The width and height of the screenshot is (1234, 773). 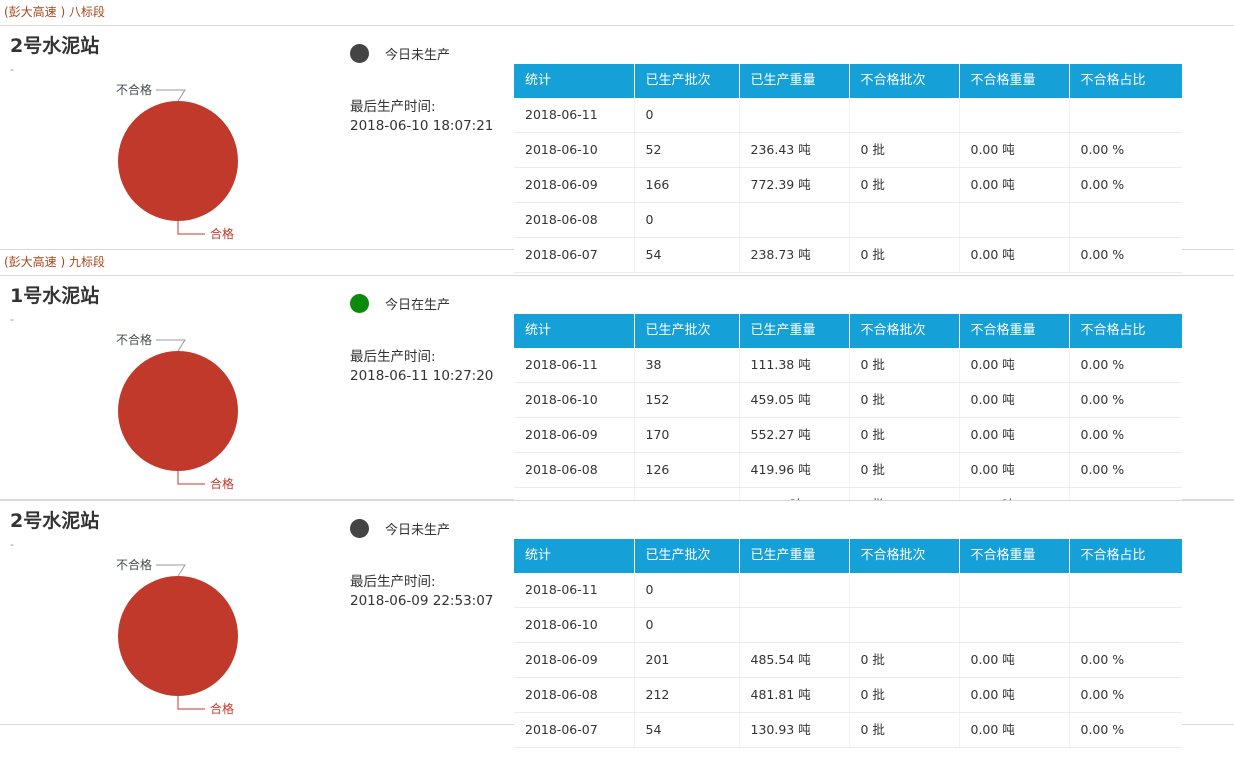 I want to click on station-name: 2号水泥站, so click(x=55, y=46).